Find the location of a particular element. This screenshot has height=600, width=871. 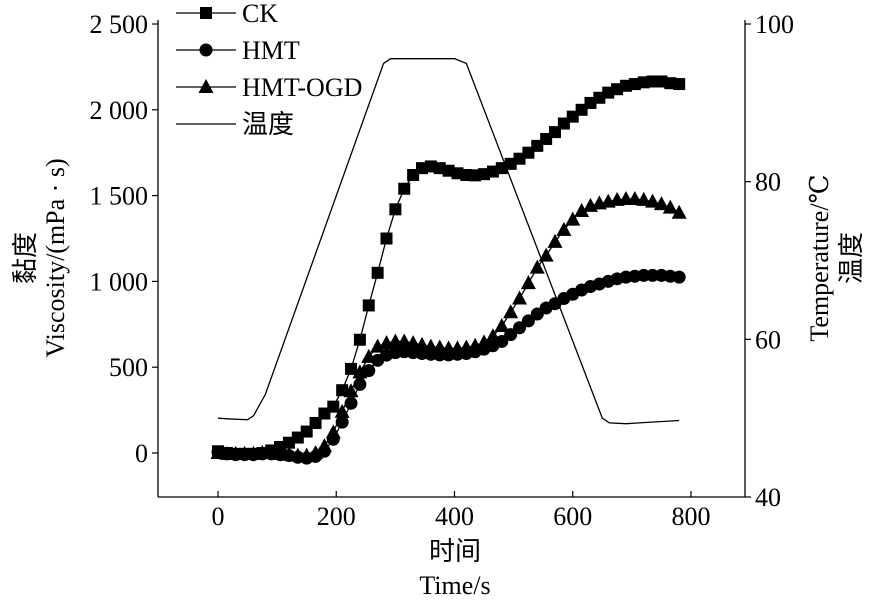

y-axis-label-cn: 黏度 is located at coordinates (25, 258).